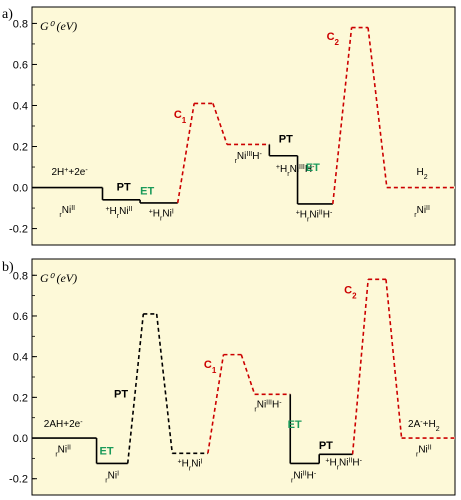 Image resolution: width=461 pixels, height=500 pixels. Describe the element at coordinates (69, 173) in the screenshot. I see `species-label: 2H++2e-` at that location.